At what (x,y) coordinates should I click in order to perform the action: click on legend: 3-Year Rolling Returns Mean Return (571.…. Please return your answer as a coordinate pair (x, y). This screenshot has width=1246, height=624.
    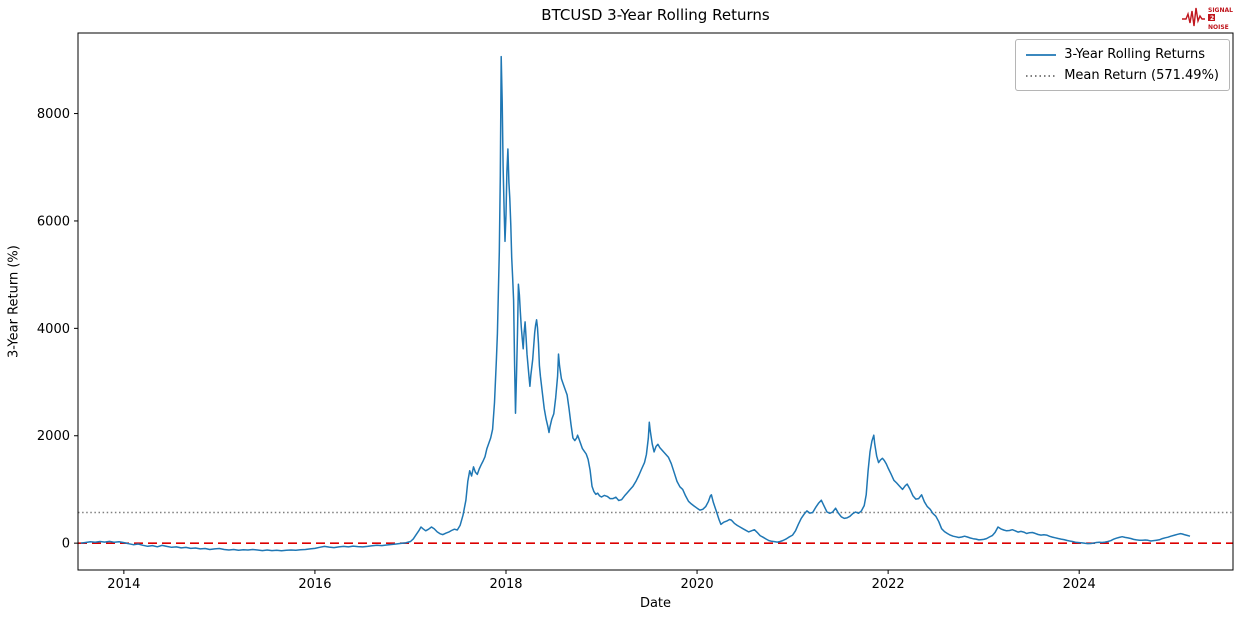
    Looking at the image, I should click on (1122, 65).